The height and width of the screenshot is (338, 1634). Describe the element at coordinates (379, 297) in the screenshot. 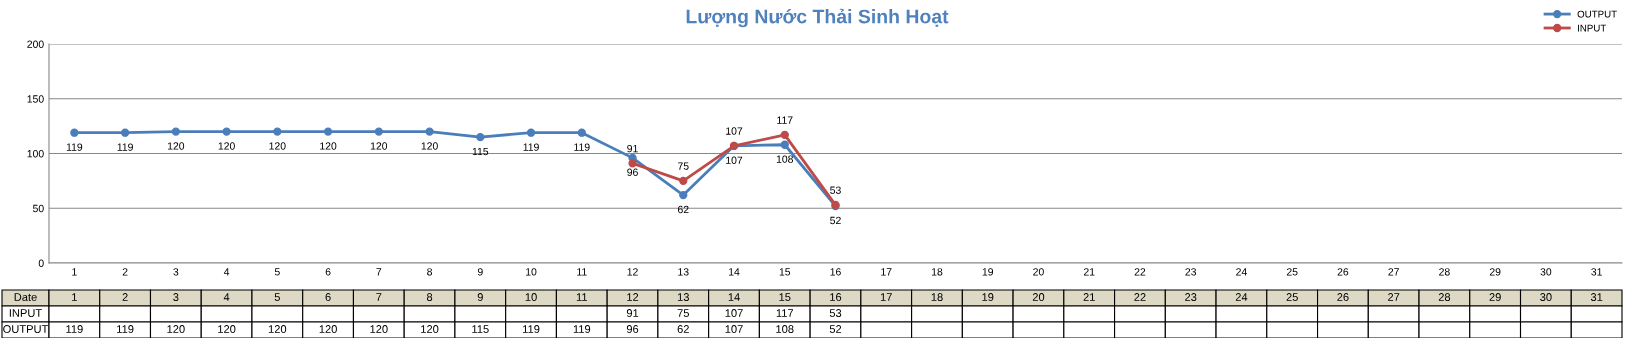

I see `category-label: 7` at that location.